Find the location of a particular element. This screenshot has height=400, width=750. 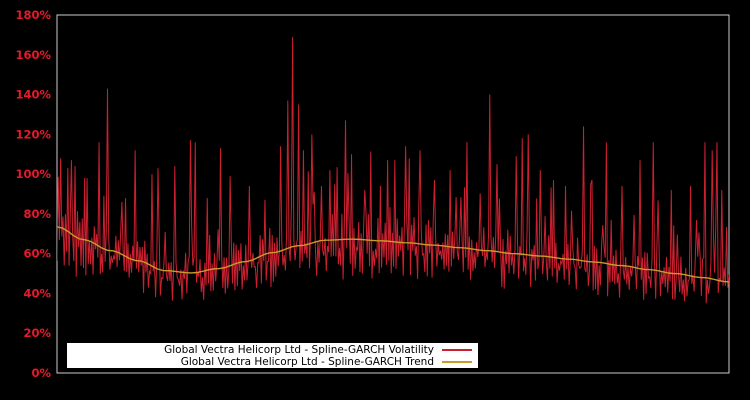

volatility-line-sample is located at coordinates (457, 349).